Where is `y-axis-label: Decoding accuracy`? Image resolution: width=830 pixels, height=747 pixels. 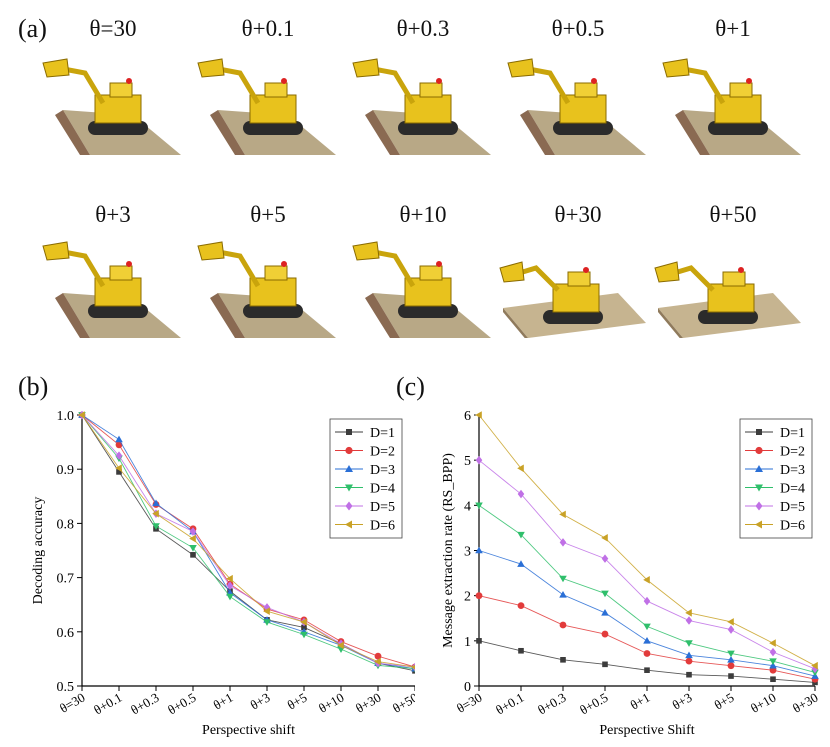 y-axis-label: Decoding accuracy is located at coordinates (38, 551).